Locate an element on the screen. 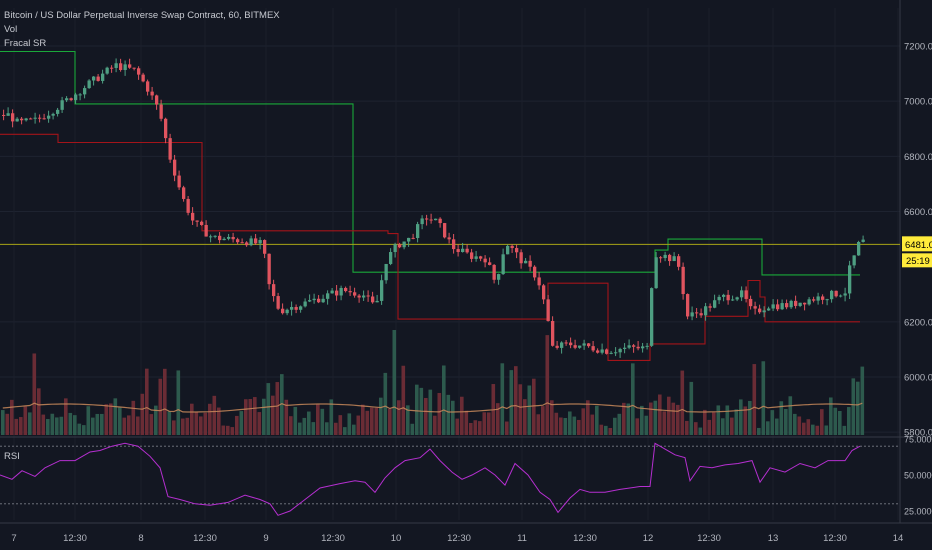 Image resolution: width=932 pixels, height=550 pixels. countdown-tag is located at coordinates (917, 260).